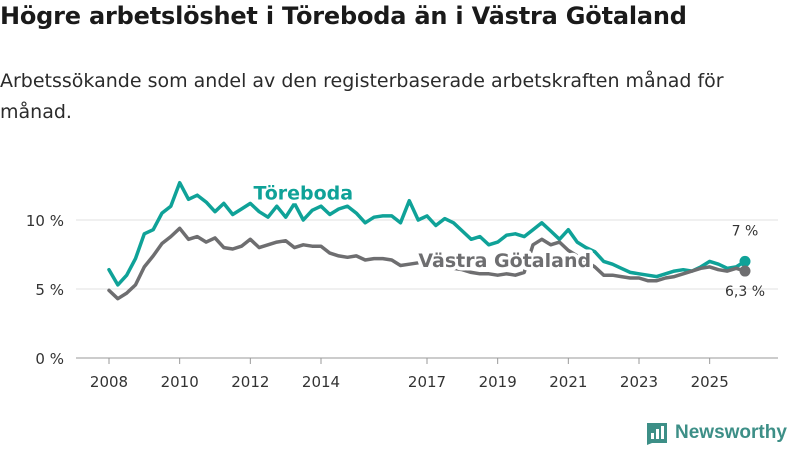  What do you see at coordinates (45, 221) in the screenshot?
I see `y-tick-label: 10 %` at bounding box center [45, 221].